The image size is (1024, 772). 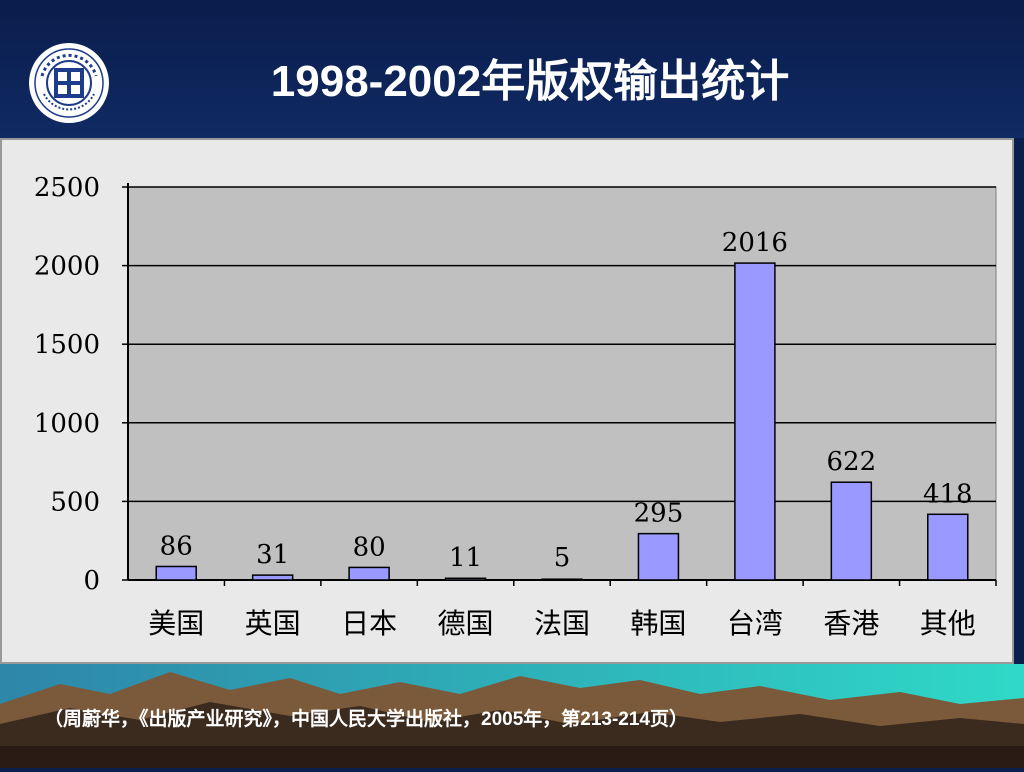 I want to click on data-label: 86, so click(x=176, y=546).